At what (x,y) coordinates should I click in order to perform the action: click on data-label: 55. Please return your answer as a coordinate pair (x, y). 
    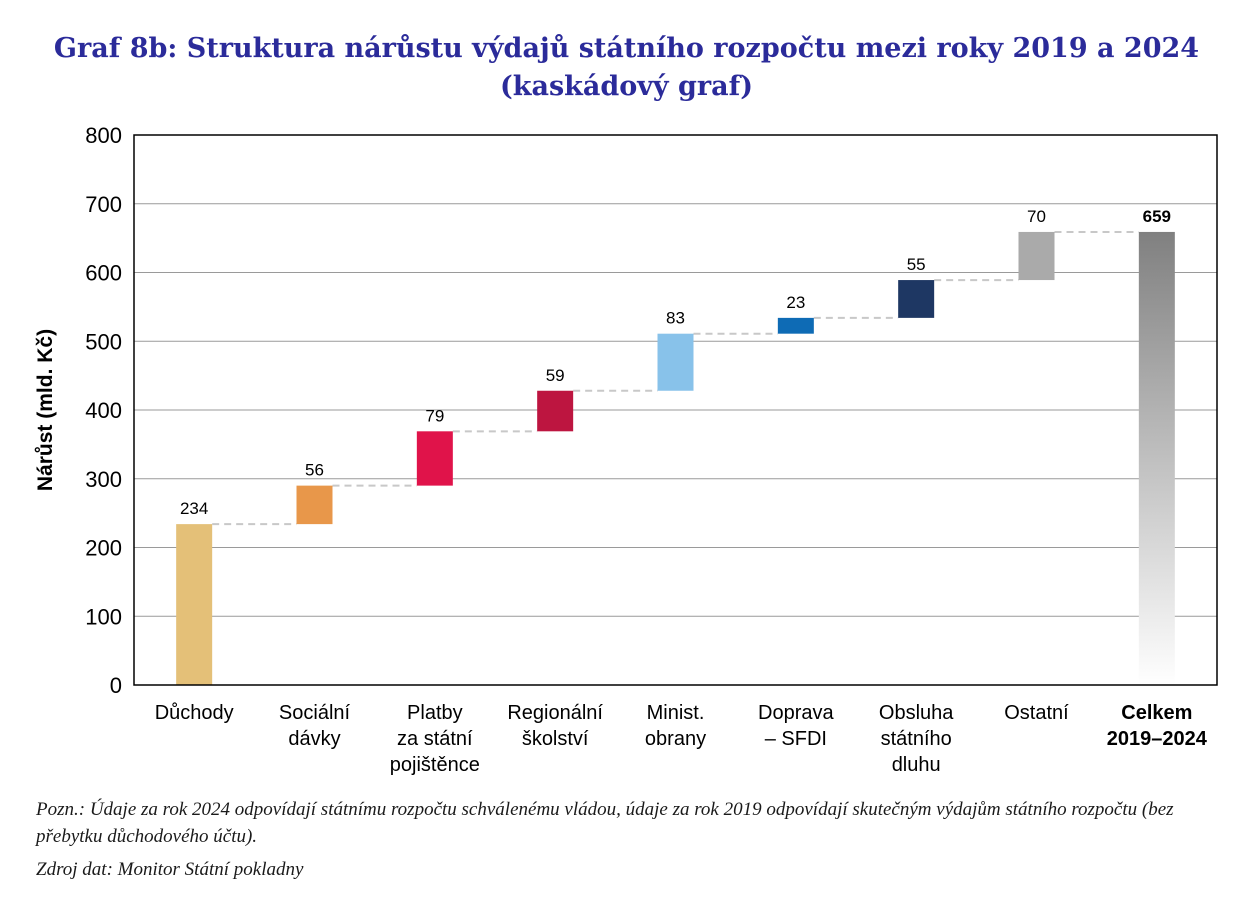
    Looking at the image, I should click on (916, 264).